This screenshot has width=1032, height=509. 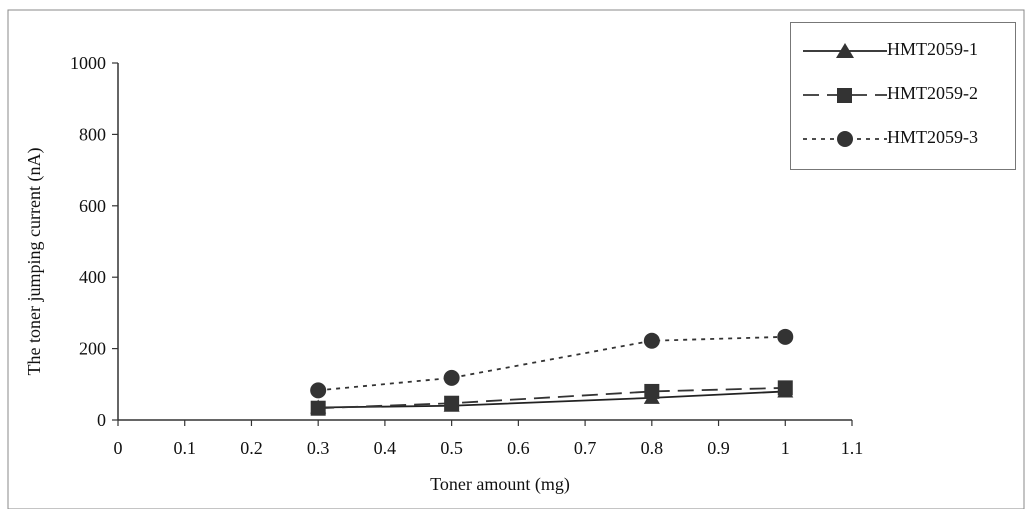 What do you see at coordinates (652, 448) in the screenshot?
I see `x-tick-label: 0.8` at bounding box center [652, 448].